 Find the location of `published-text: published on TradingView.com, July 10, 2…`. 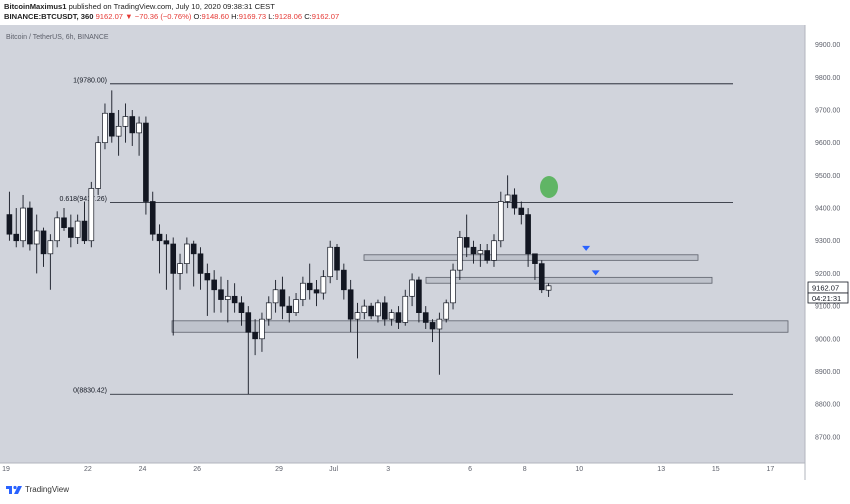

published-text: published on TradingView.com, July 10, 2… is located at coordinates (171, 6).